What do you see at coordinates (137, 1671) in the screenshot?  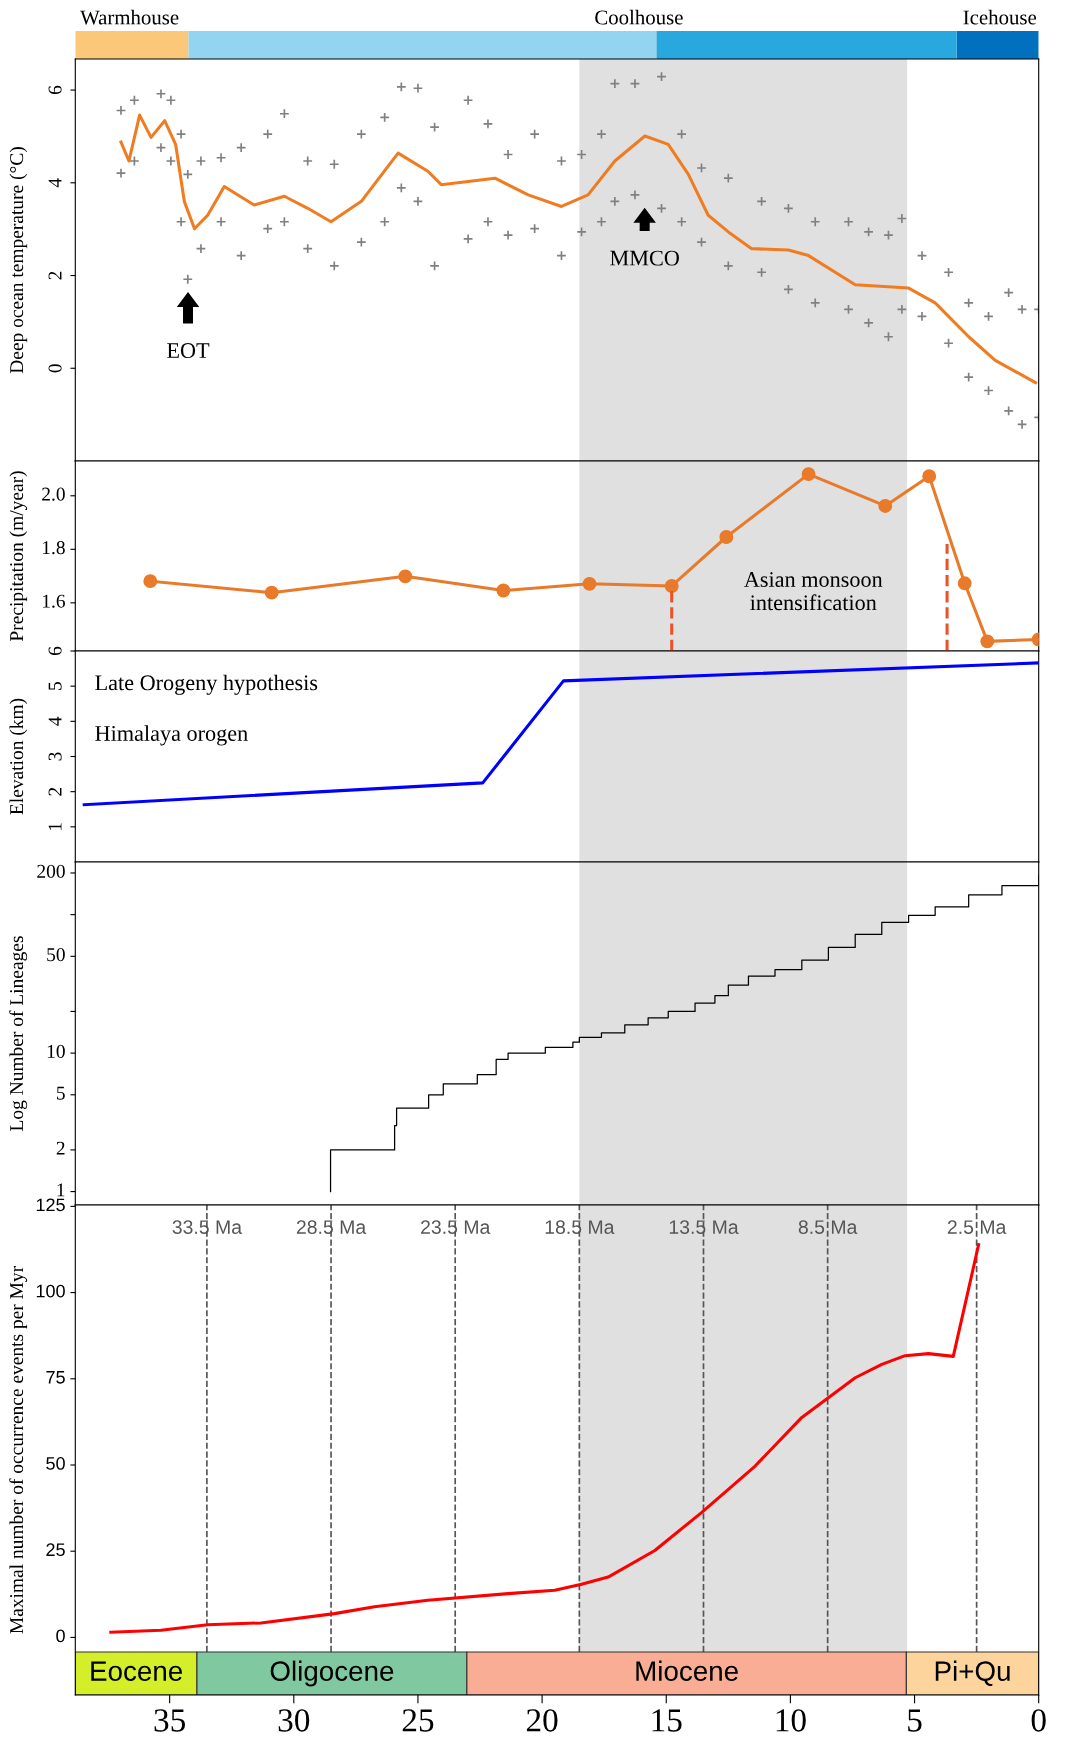 I see `band-label: Eocene` at bounding box center [137, 1671].